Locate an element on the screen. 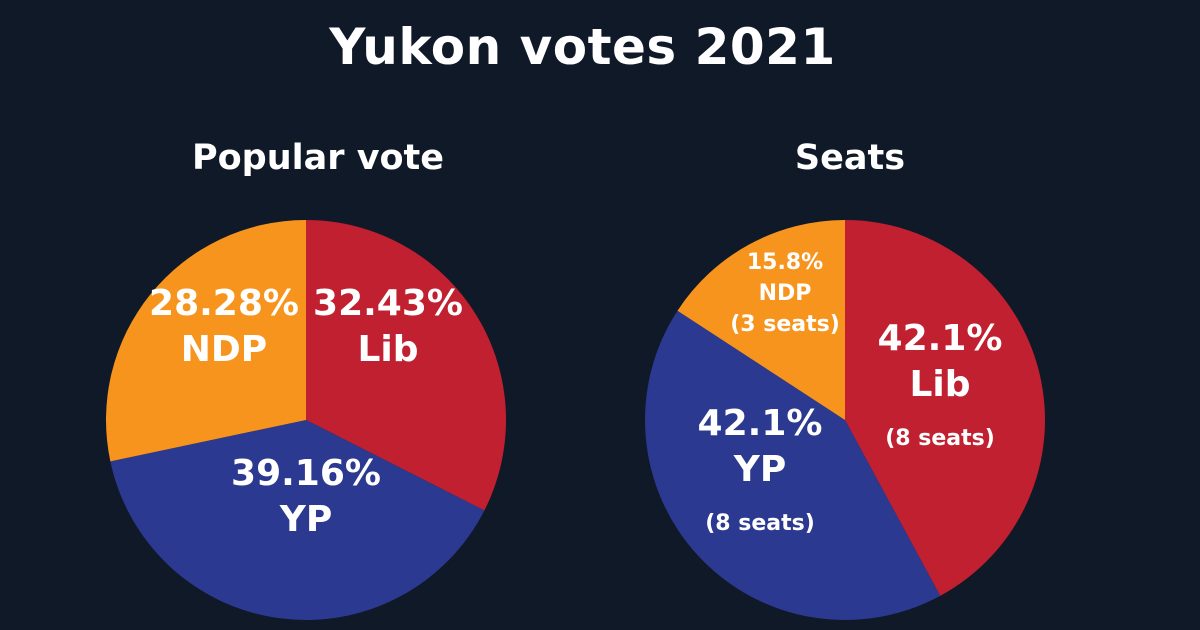 This screenshot has width=1200, height=630. popular-vote-yp-label-label: 39.16% is located at coordinates (306, 473).